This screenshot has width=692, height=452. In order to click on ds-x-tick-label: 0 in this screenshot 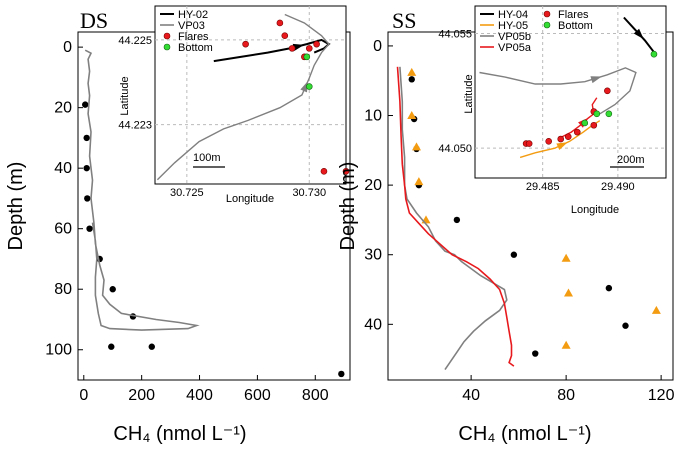, I will do `click(83, 395)`.